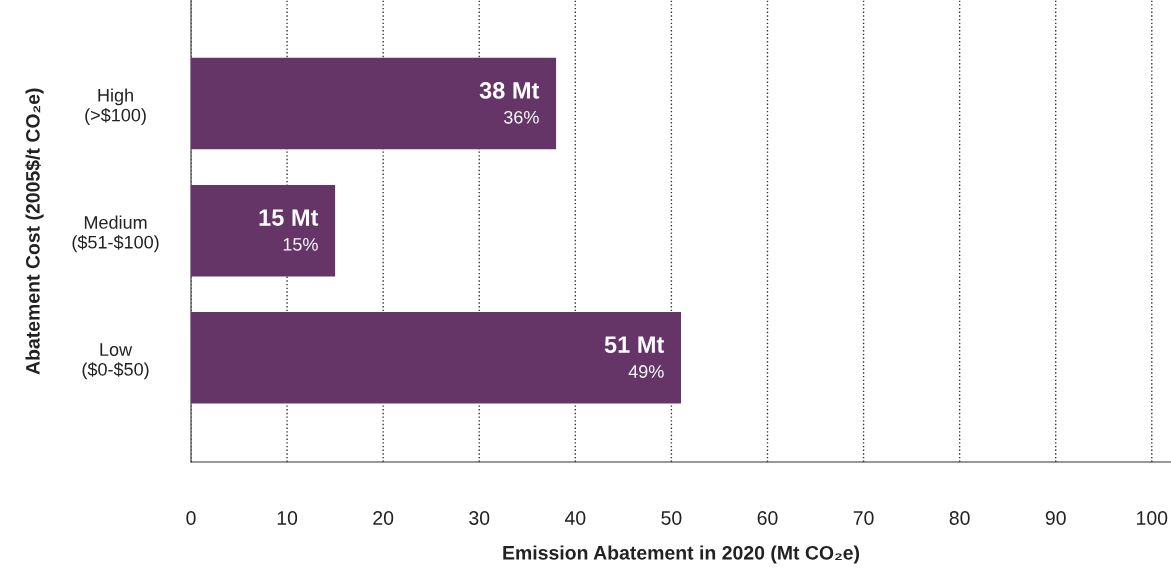 The height and width of the screenshot is (579, 1171). Describe the element at coordinates (115, 361) in the screenshot. I see `y-tick-label: Low ($0-$50)` at that location.